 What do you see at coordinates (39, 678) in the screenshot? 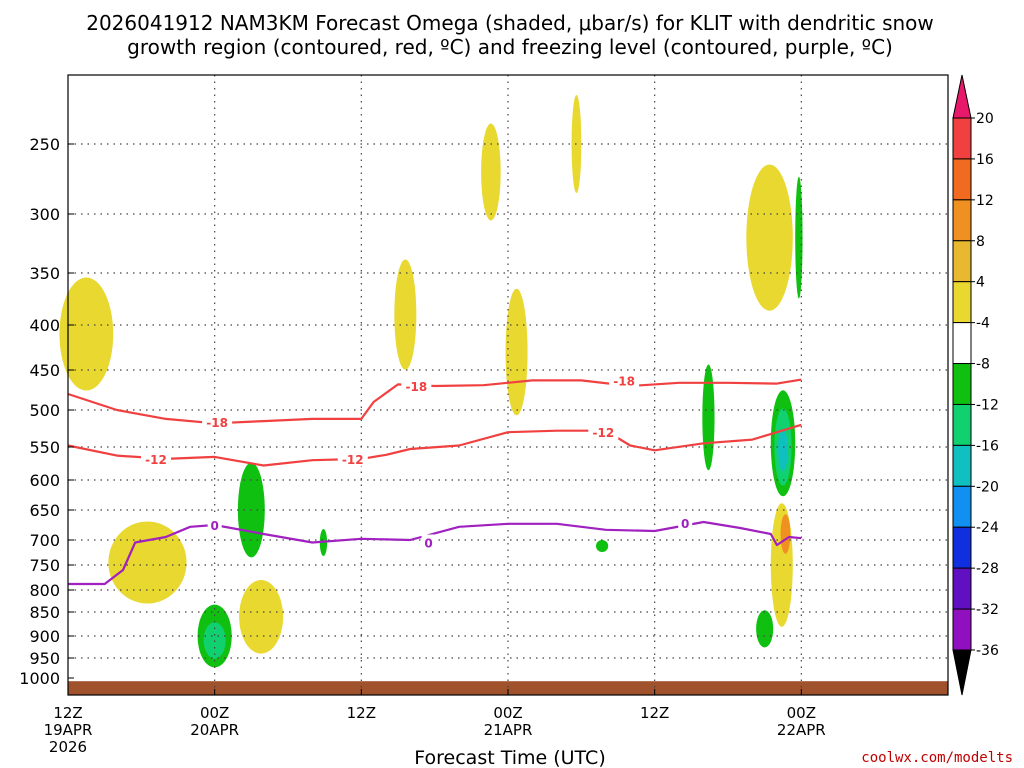
I see `y-tick-label-1000: 1000` at bounding box center [39, 678].